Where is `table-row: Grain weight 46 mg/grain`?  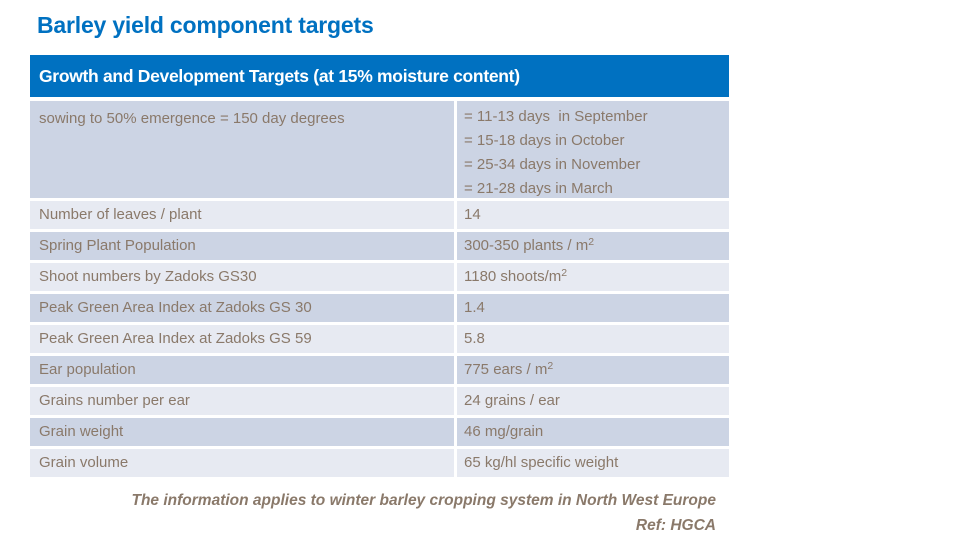
table-row: Grain weight 46 mg/grain is located at coordinates (379, 433).